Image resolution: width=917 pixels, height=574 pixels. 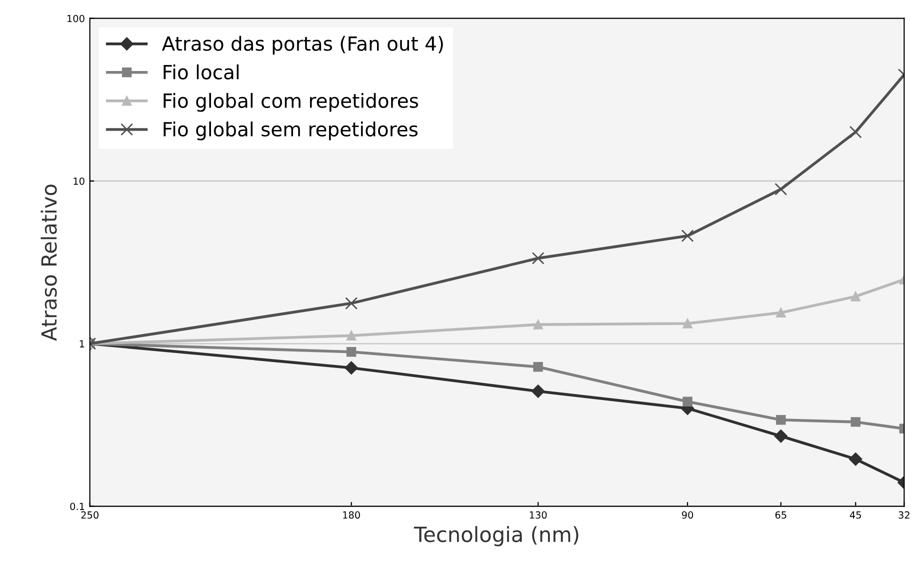 What do you see at coordinates (538, 515) in the screenshot?
I see `x-tick-label: 130` at bounding box center [538, 515].